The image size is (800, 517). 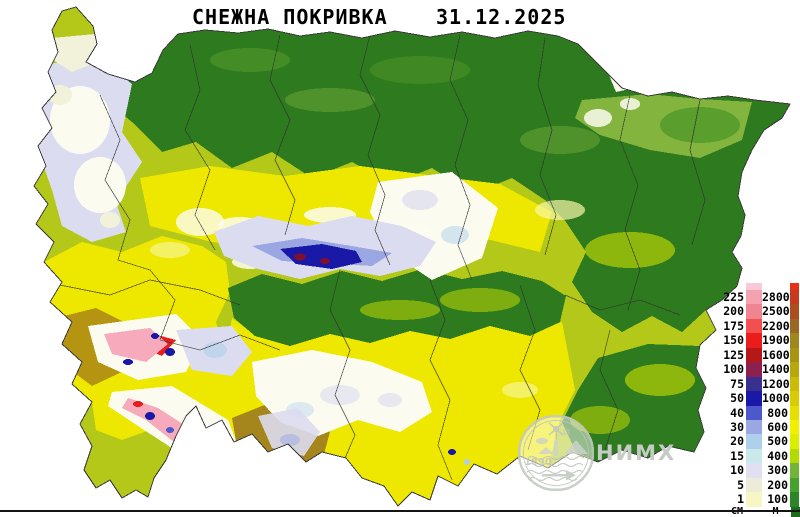 I want to click on bottom-rule, so click(x=400, y=511).